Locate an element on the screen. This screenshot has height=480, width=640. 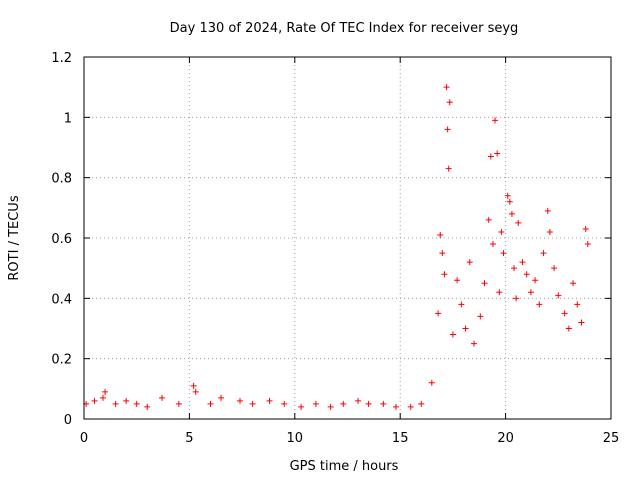
x-tick-label: 10 is located at coordinates (295, 438).